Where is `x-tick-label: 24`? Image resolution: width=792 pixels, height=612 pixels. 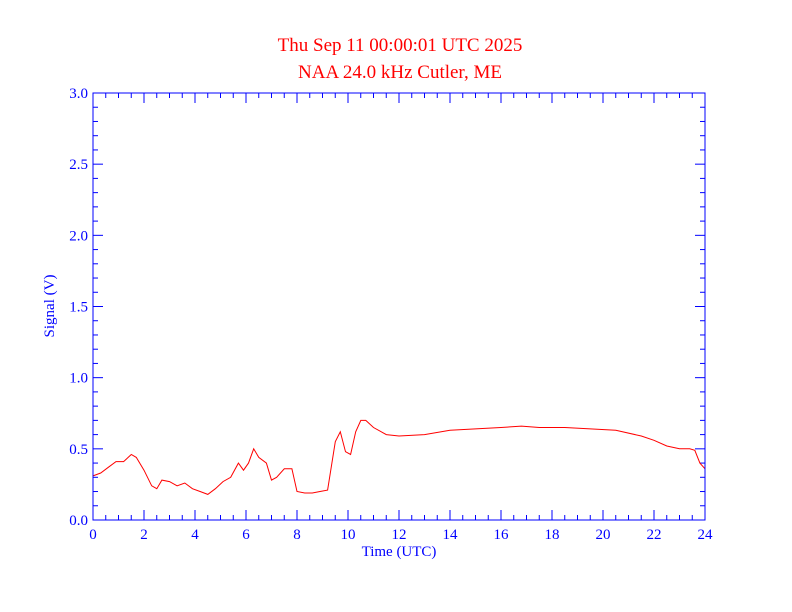
x-tick-label: 24 is located at coordinates (706, 535).